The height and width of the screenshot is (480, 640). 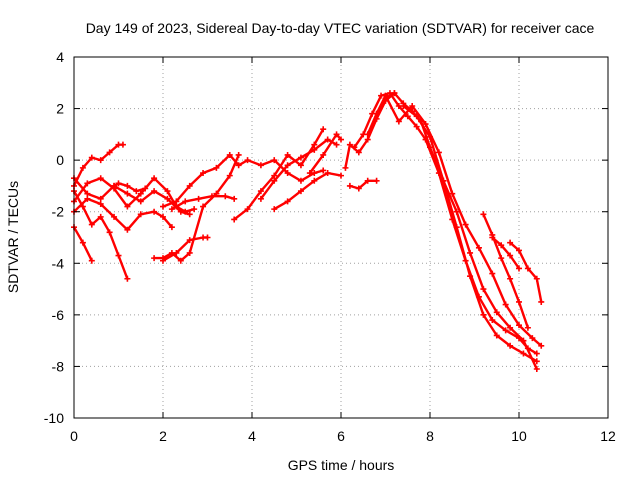 What do you see at coordinates (341, 465) in the screenshot?
I see `x-axis-label: GPS time / hours` at bounding box center [341, 465].